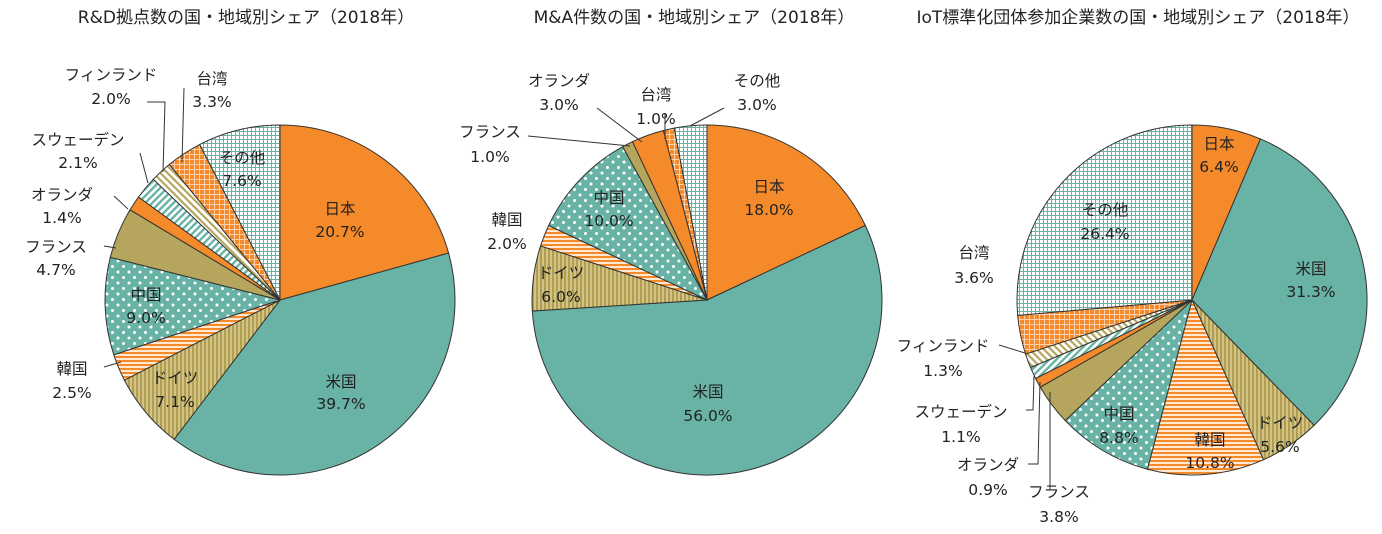 The image size is (1382, 534). Describe the element at coordinates (211, 102) in the screenshot. I see `value-chart1-taiwan: 3.3%` at that location.